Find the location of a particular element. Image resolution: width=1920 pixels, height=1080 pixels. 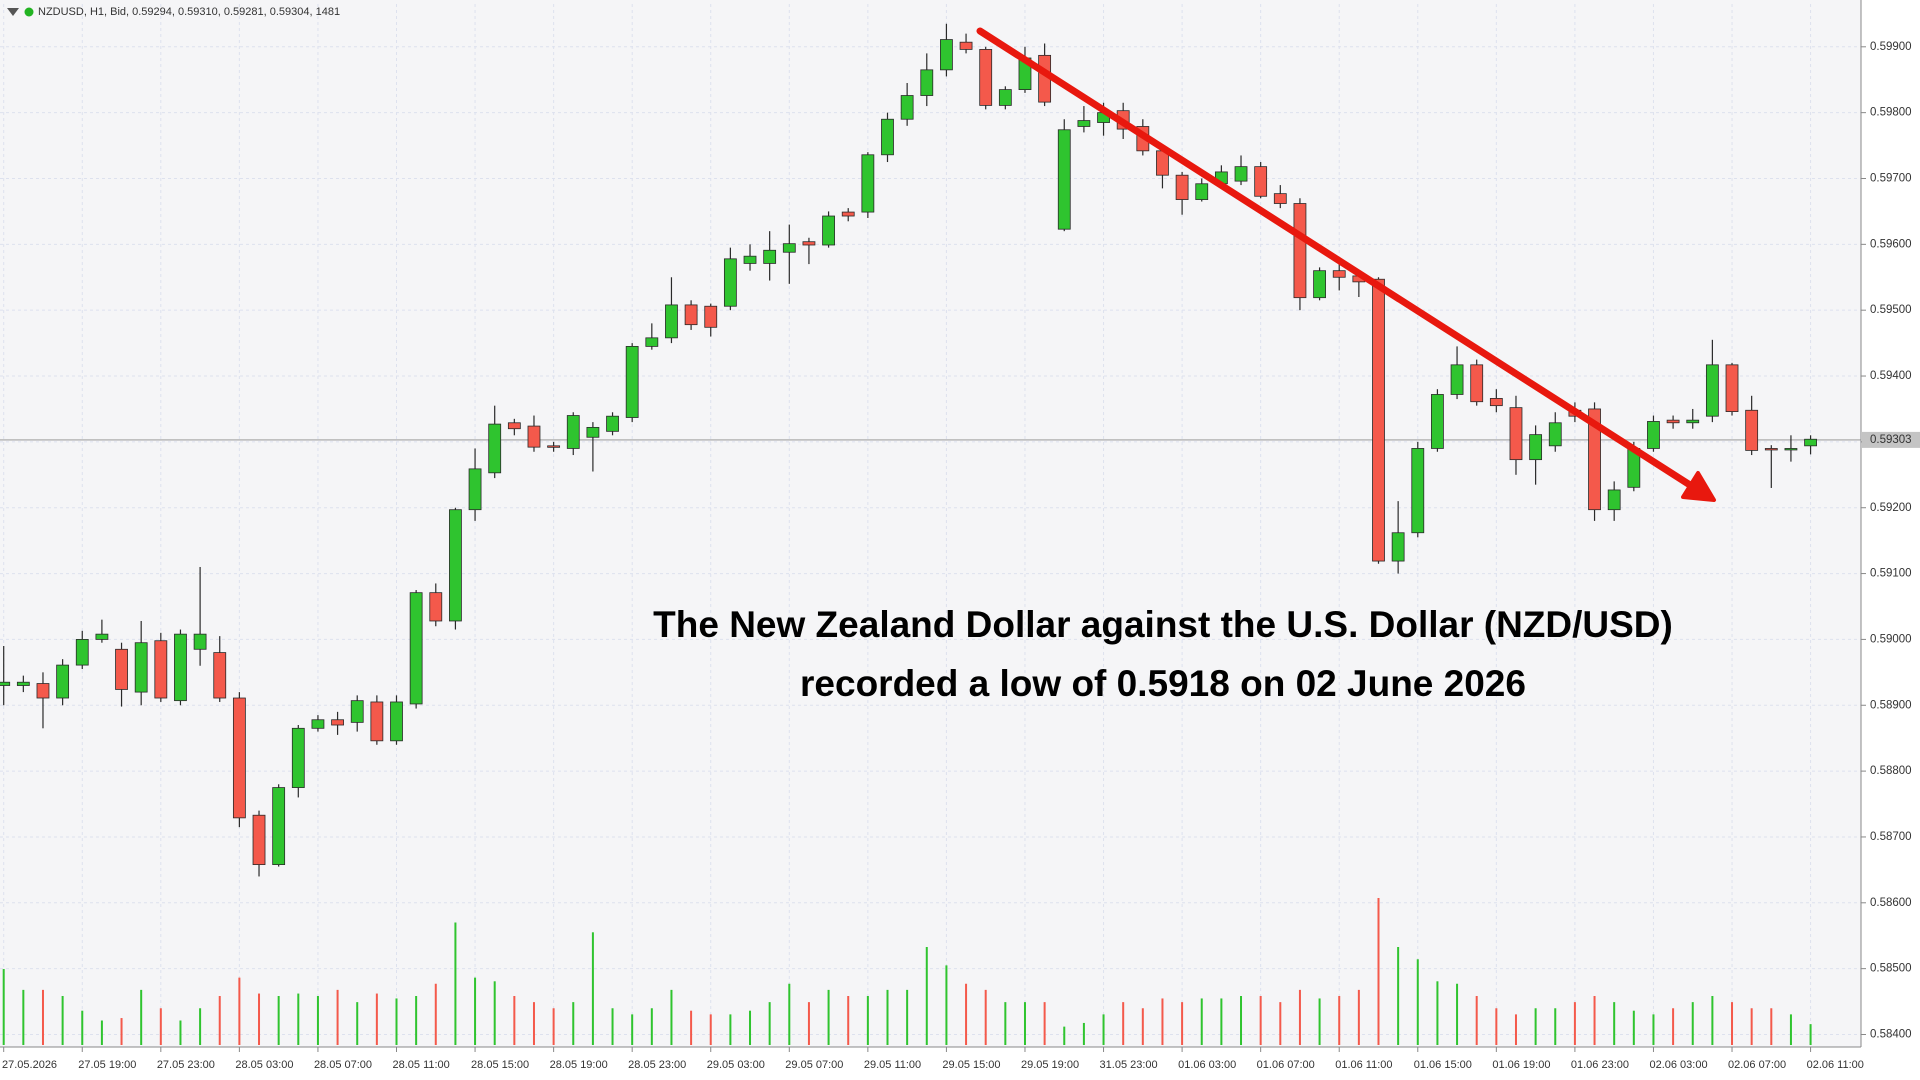

y-tick-label: 0.58900 is located at coordinates (1891, 705).